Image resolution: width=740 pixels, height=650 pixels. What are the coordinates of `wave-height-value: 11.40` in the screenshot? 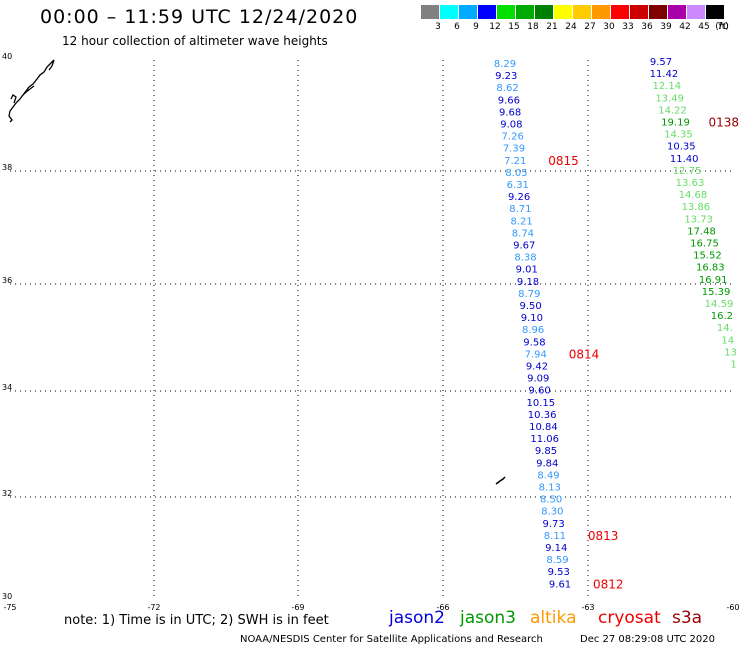 It's located at (684, 159).